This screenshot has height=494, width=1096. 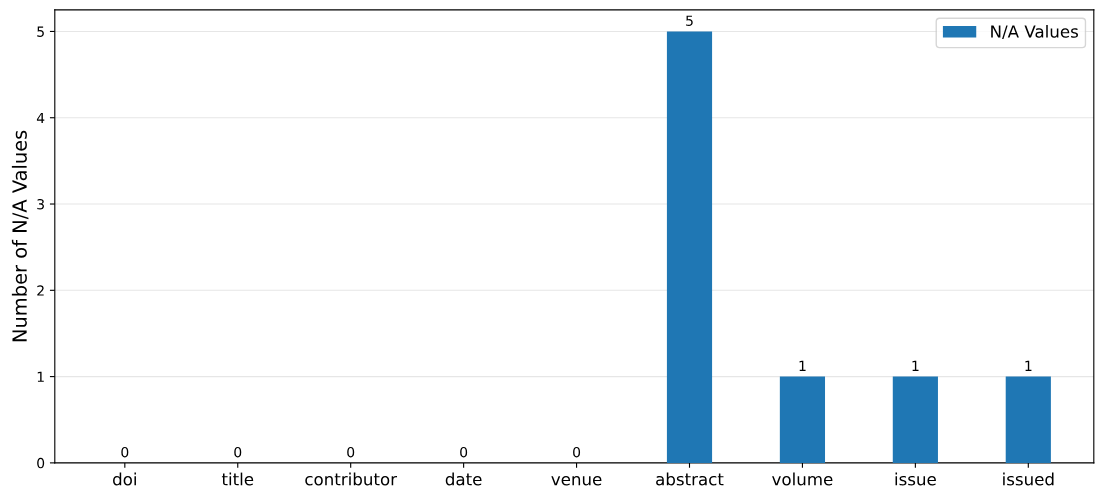 What do you see at coordinates (41, 463) in the screenshot?
I see `y-tick-label: 0` at bounding box center [41, 463].